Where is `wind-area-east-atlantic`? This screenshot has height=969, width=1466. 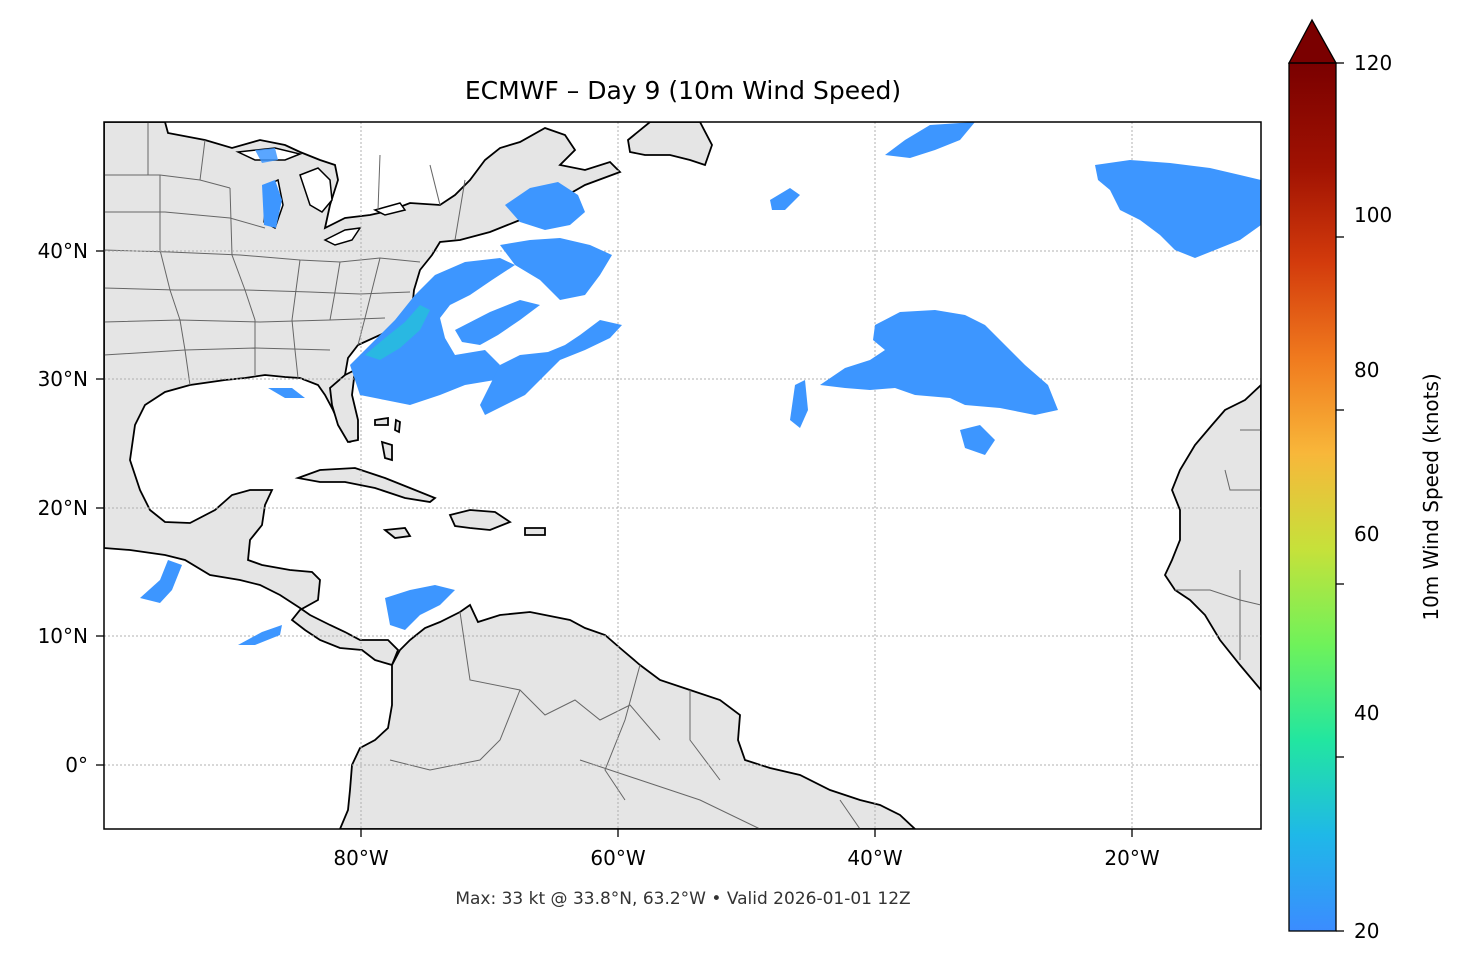 wind-area-east-atlantic is located at coordinates (1178, 209).